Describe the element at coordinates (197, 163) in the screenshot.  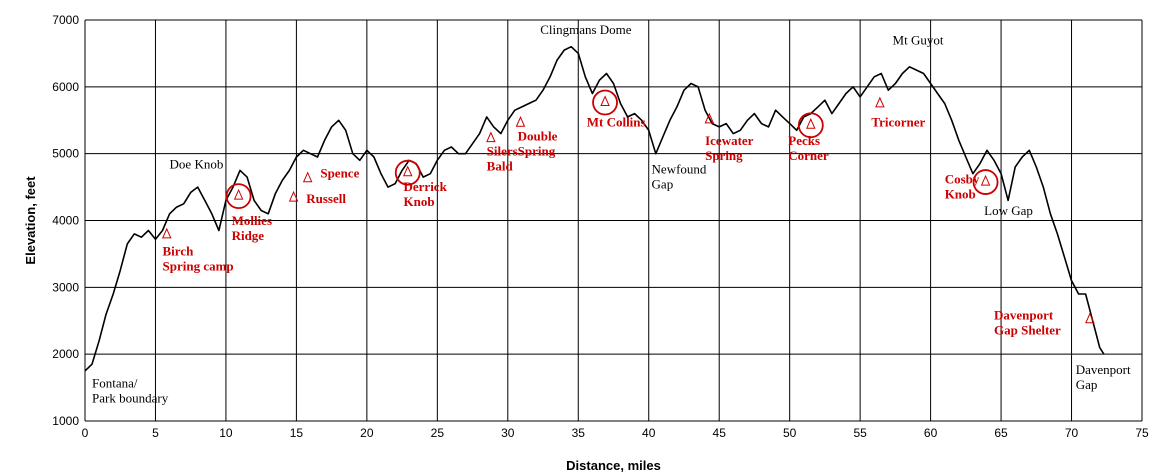
I see `place-label: Doe Knob` at that location.